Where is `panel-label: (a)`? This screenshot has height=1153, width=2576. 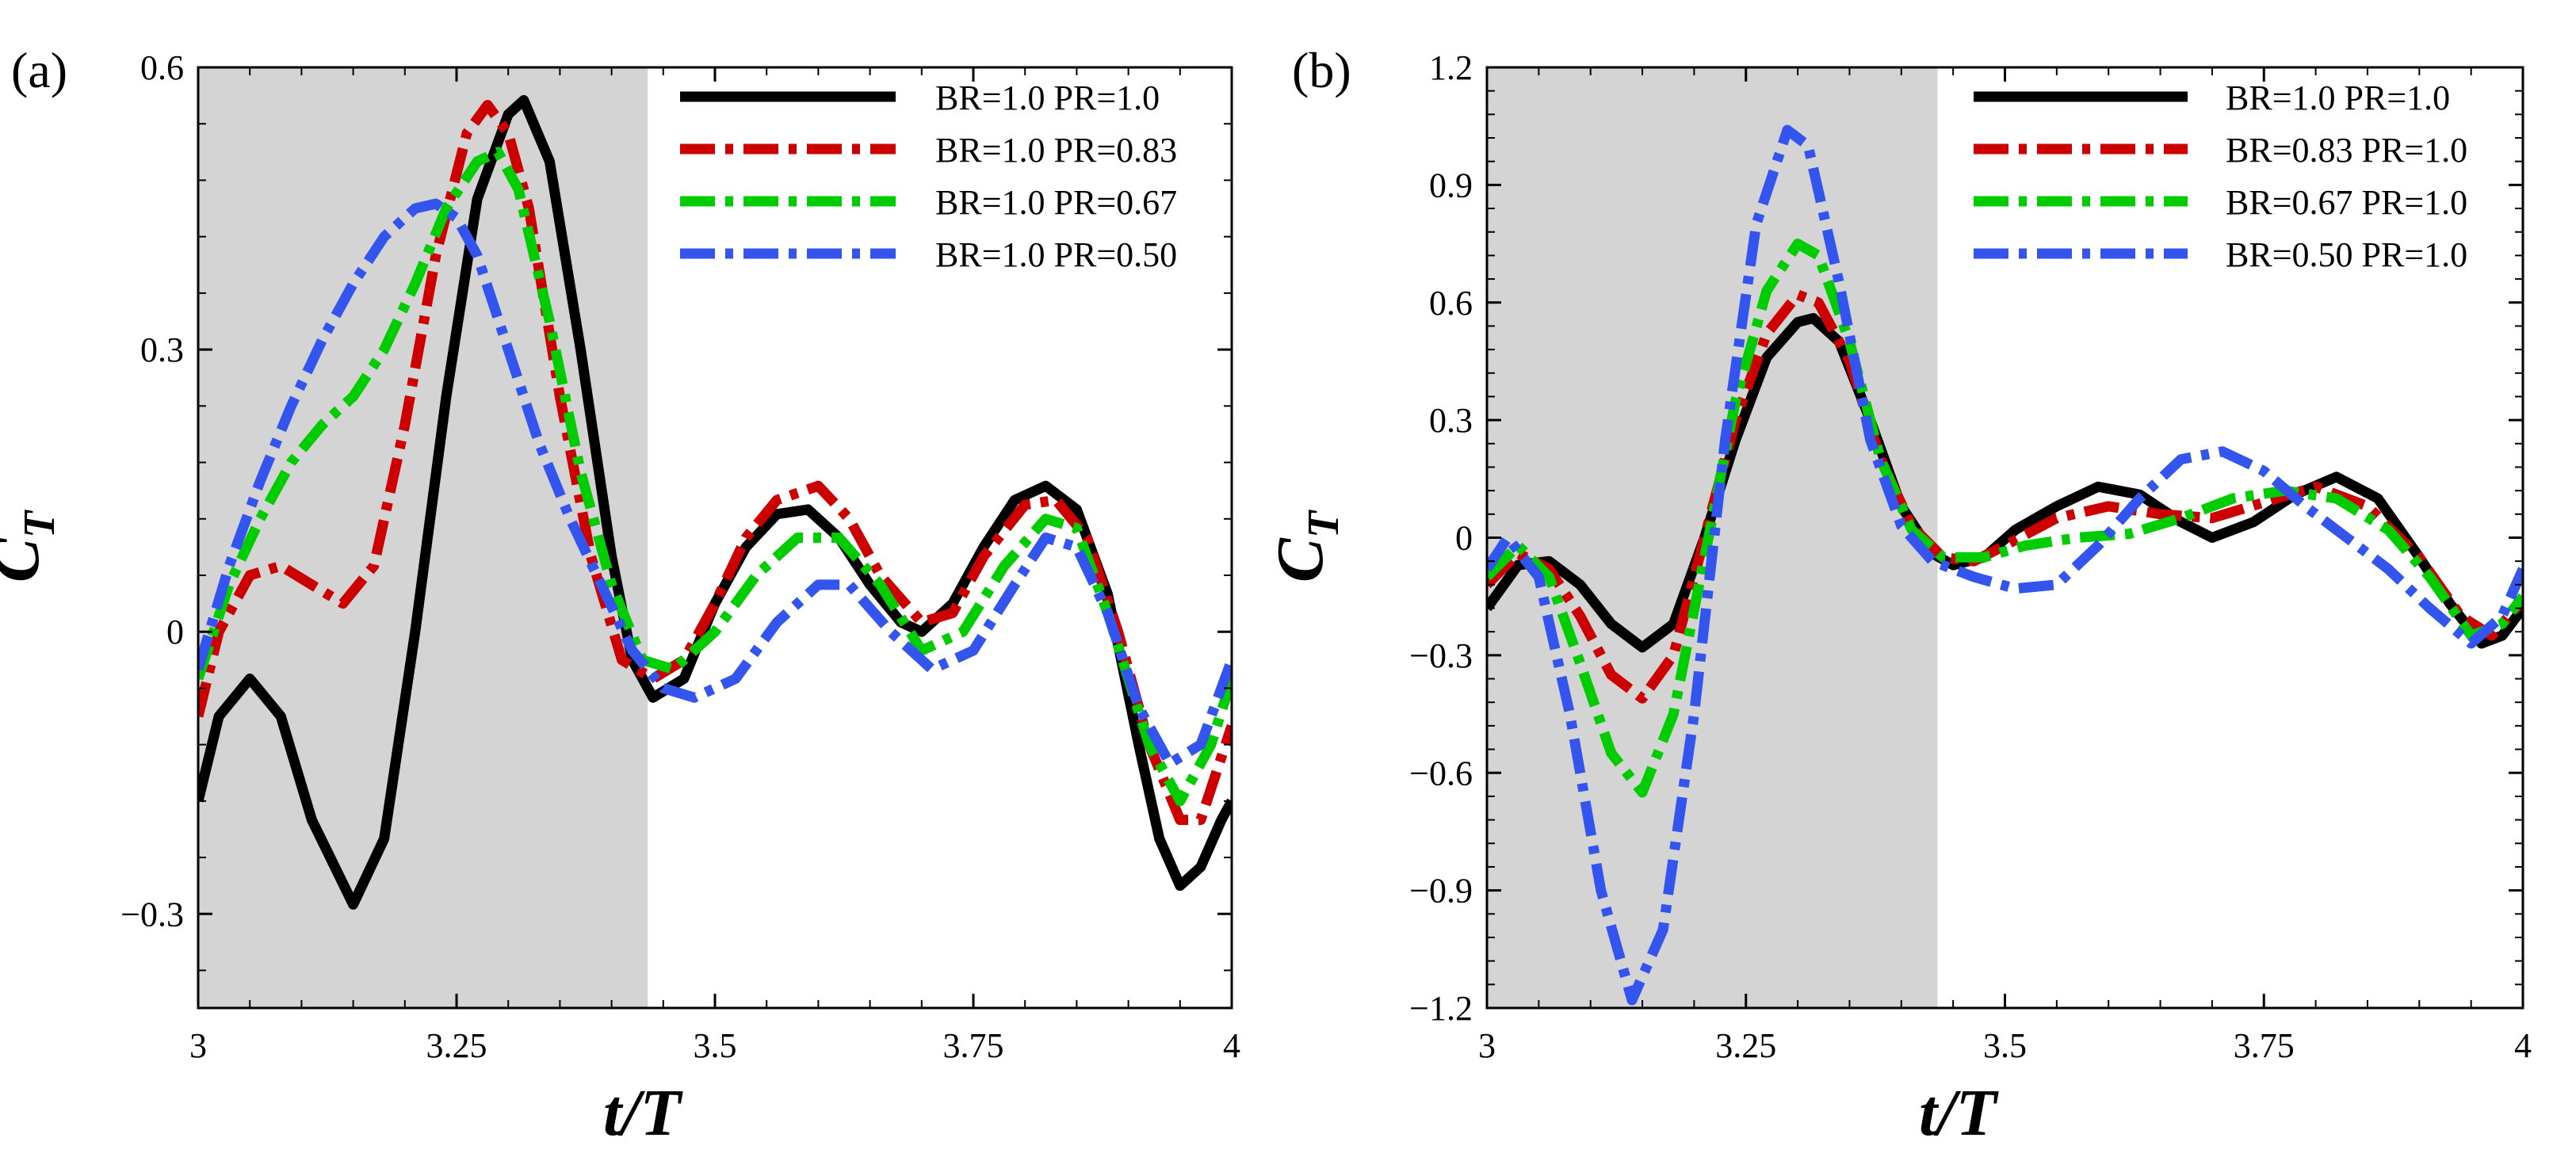 panel-label: (a) is located at coordinates (39, 70).